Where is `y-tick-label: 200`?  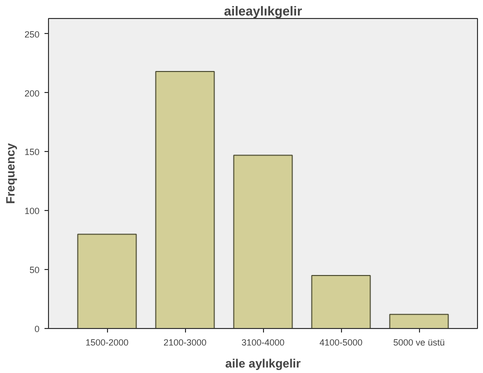
y-tick-label: 200 is located at coordinates (32, 93).